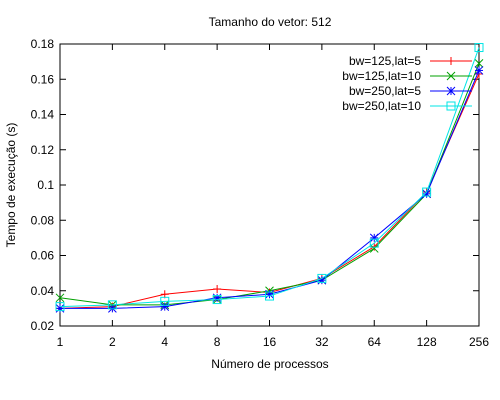  I want to click on x-tick-label: 1, so click(60, 342).